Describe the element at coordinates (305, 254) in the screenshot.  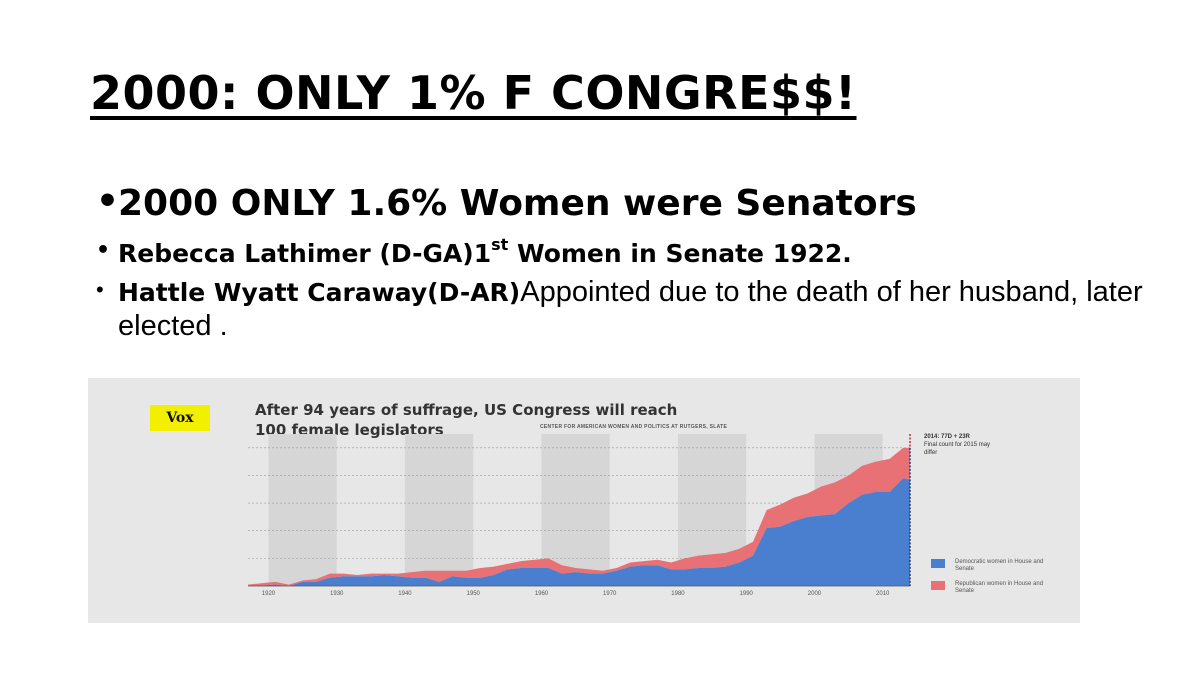
I see `bullet-text: Rebecca Lathimer (D-GA)1` at that location.